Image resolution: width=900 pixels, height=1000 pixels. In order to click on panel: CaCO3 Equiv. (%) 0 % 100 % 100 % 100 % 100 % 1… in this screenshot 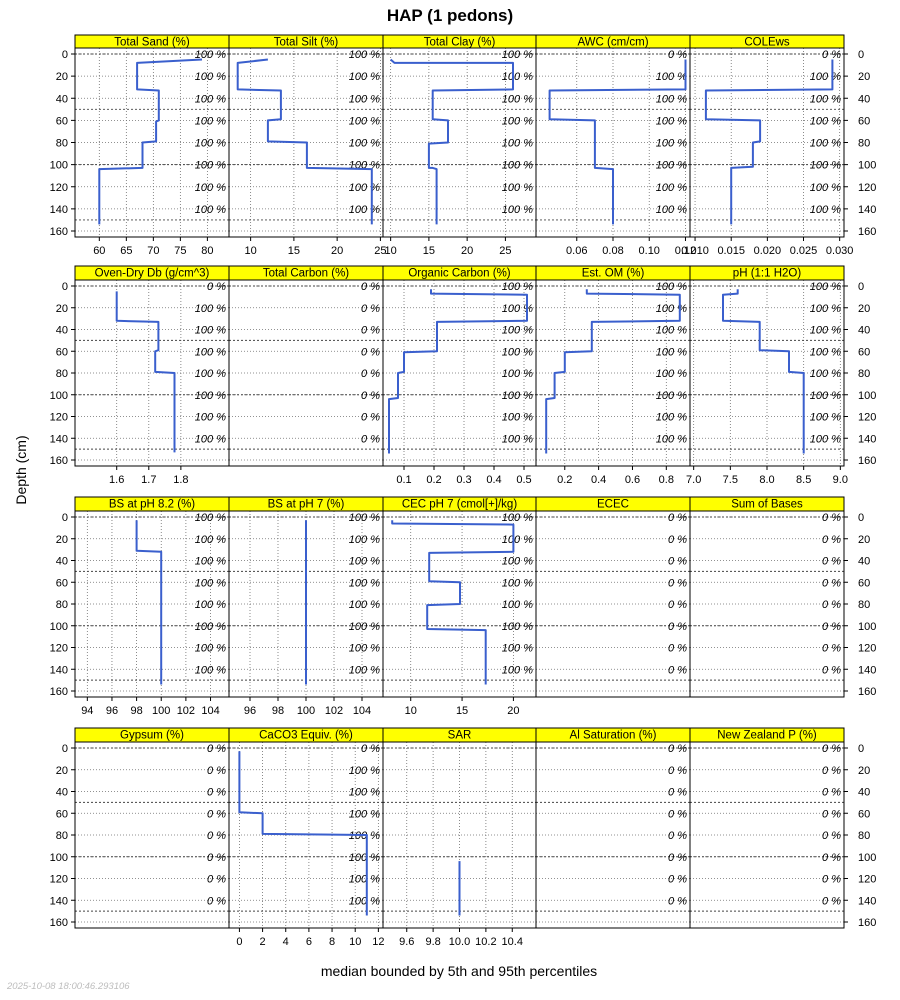, I will do `click(306, 837)`.